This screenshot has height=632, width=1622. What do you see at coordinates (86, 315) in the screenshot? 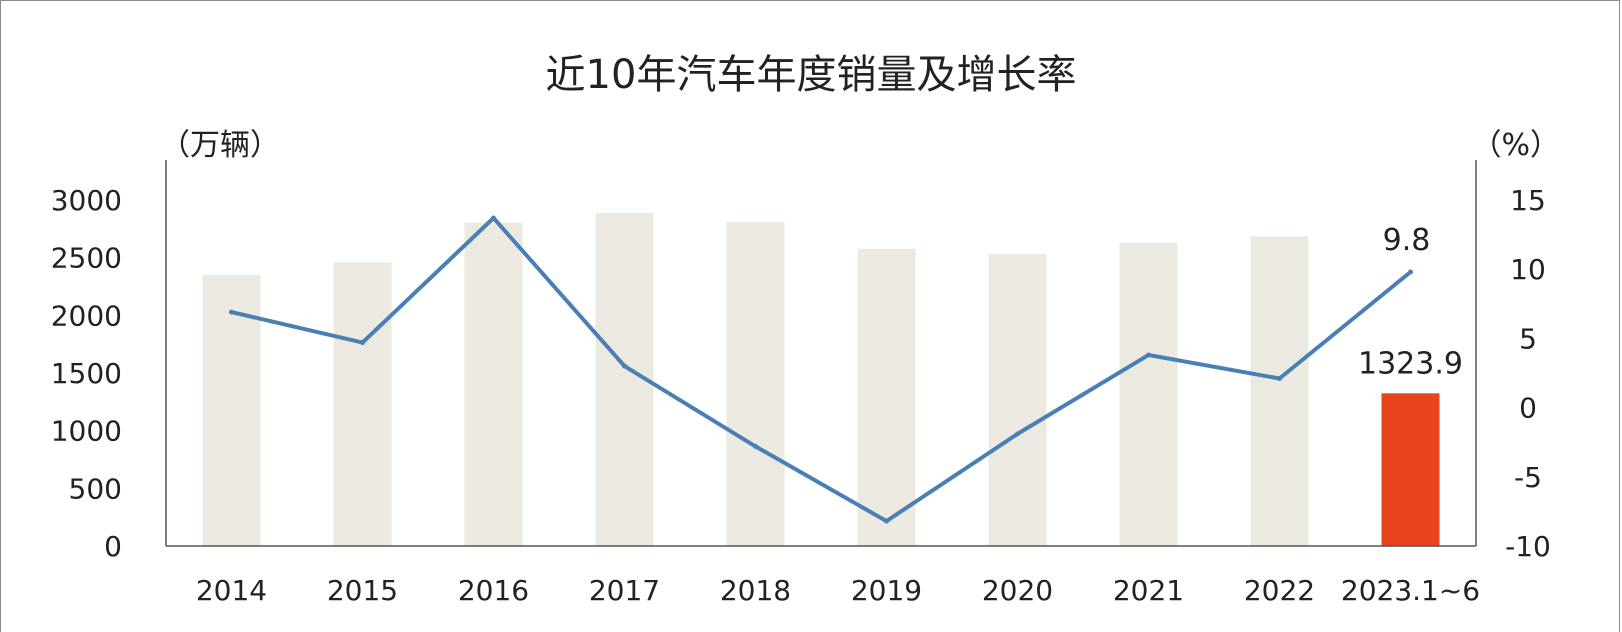
I see `left-tick-label: 2000` at bounding box center [86, 315].